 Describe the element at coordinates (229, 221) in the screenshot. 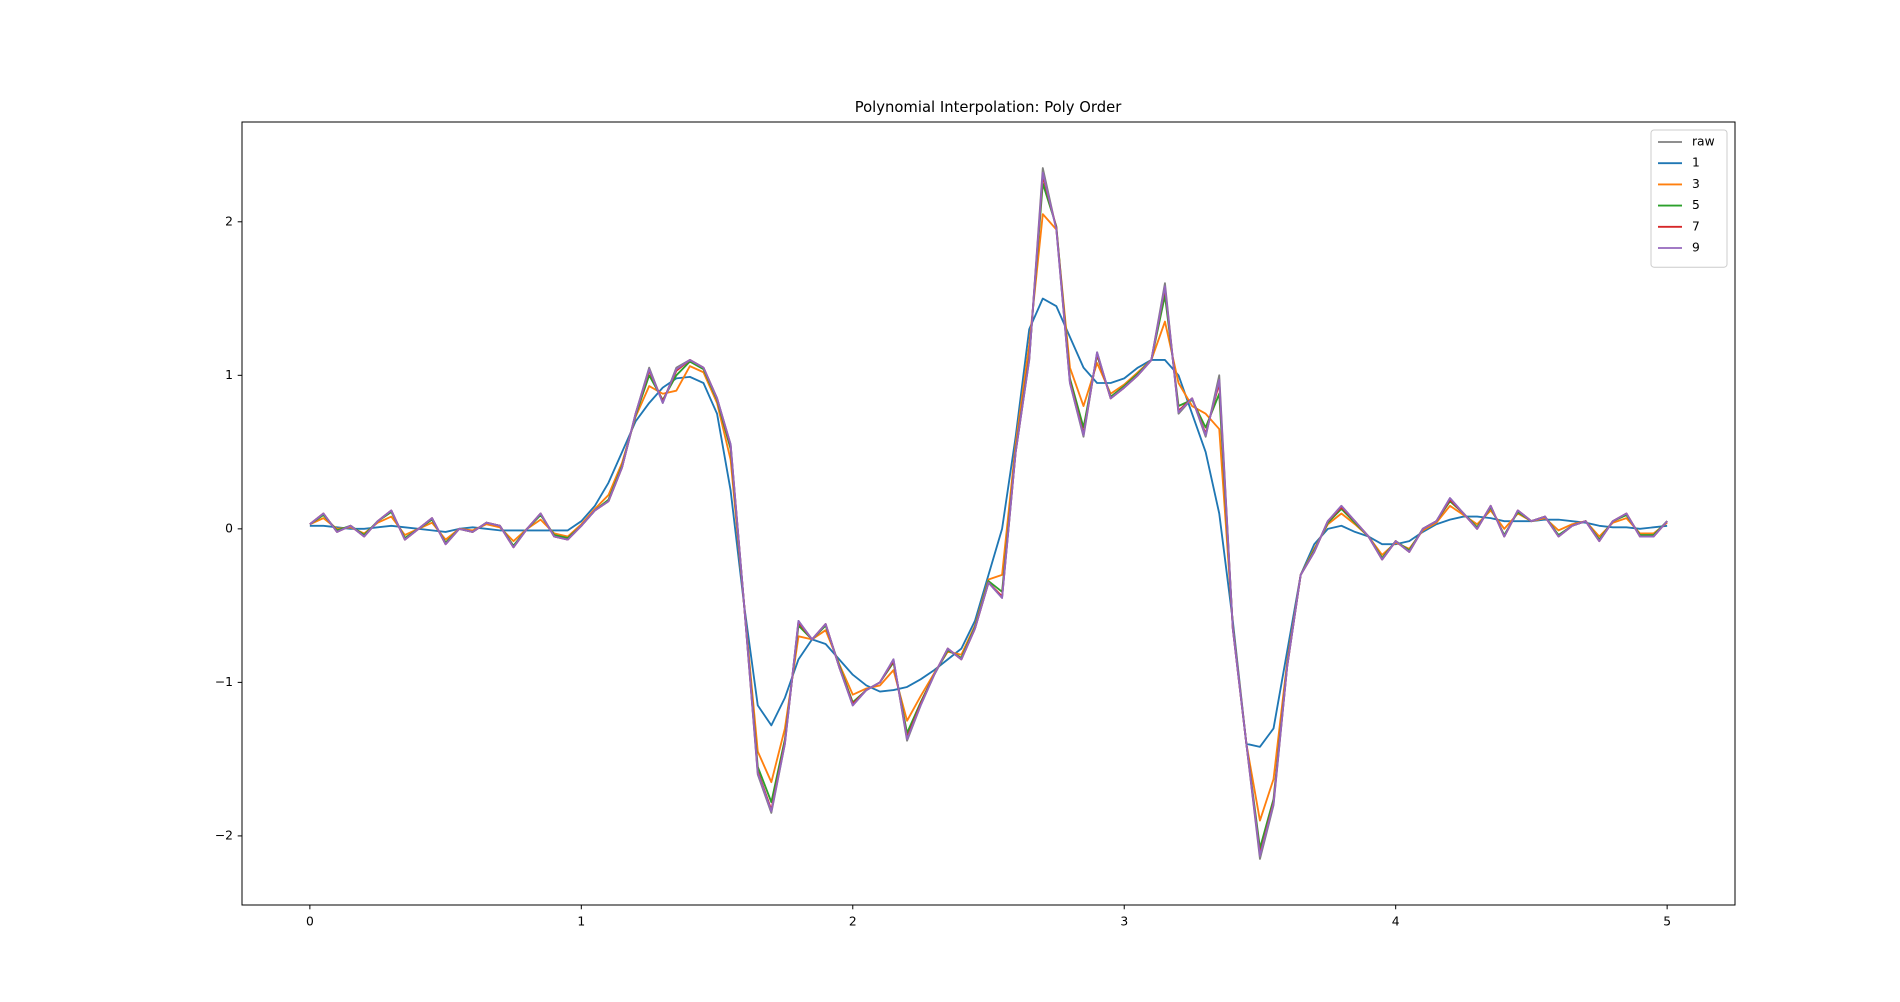

I see `y-tick-label: 2` at that location.